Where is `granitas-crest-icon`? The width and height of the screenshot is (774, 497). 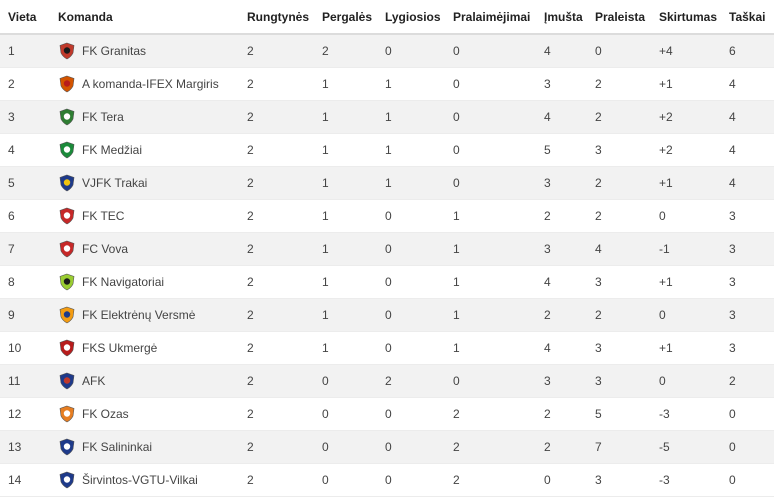
granitas-crest-icon is located at coordinates (67, 51).